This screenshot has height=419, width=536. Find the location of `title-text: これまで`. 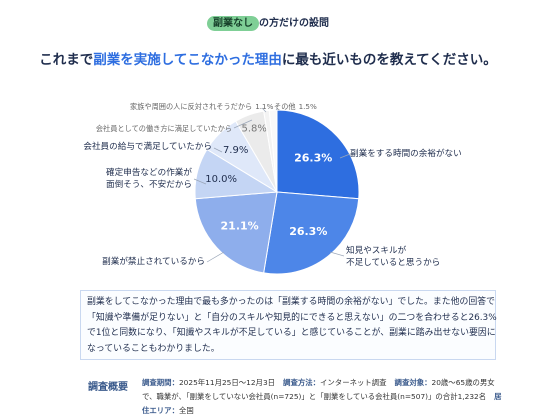

title-text: これまで is located at coordinates (66, 60).